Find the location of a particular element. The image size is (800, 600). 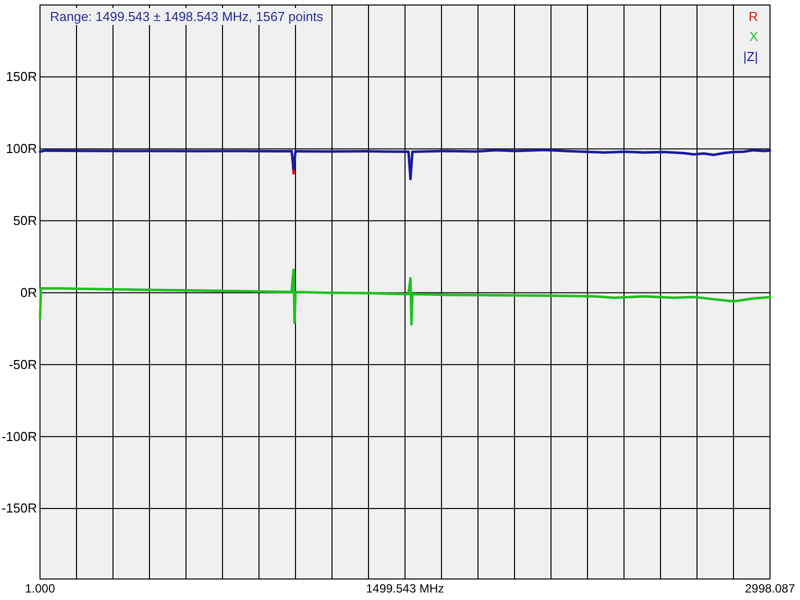

x-tick-label: 1499.543 MHz is located at coordinates (405, 589).